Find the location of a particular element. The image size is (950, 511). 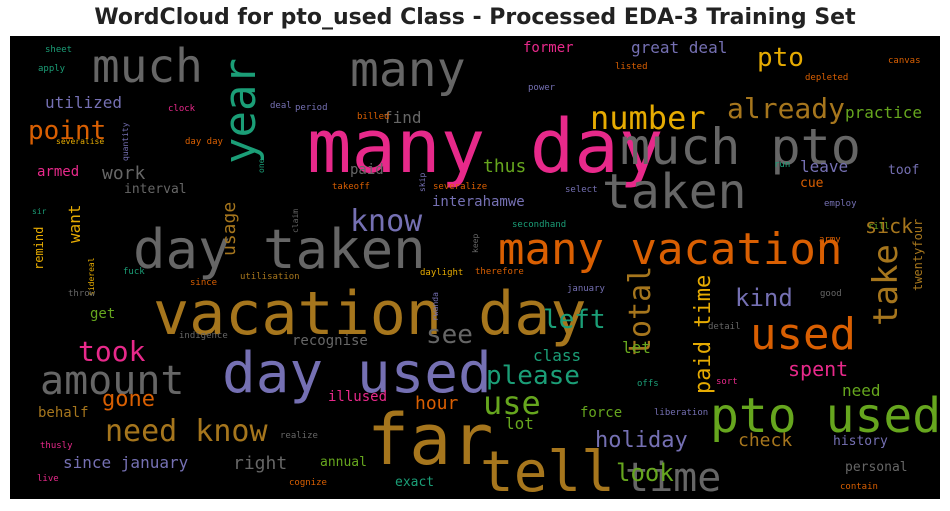

cloud-word: recognise is located at coordinates (330, 341).